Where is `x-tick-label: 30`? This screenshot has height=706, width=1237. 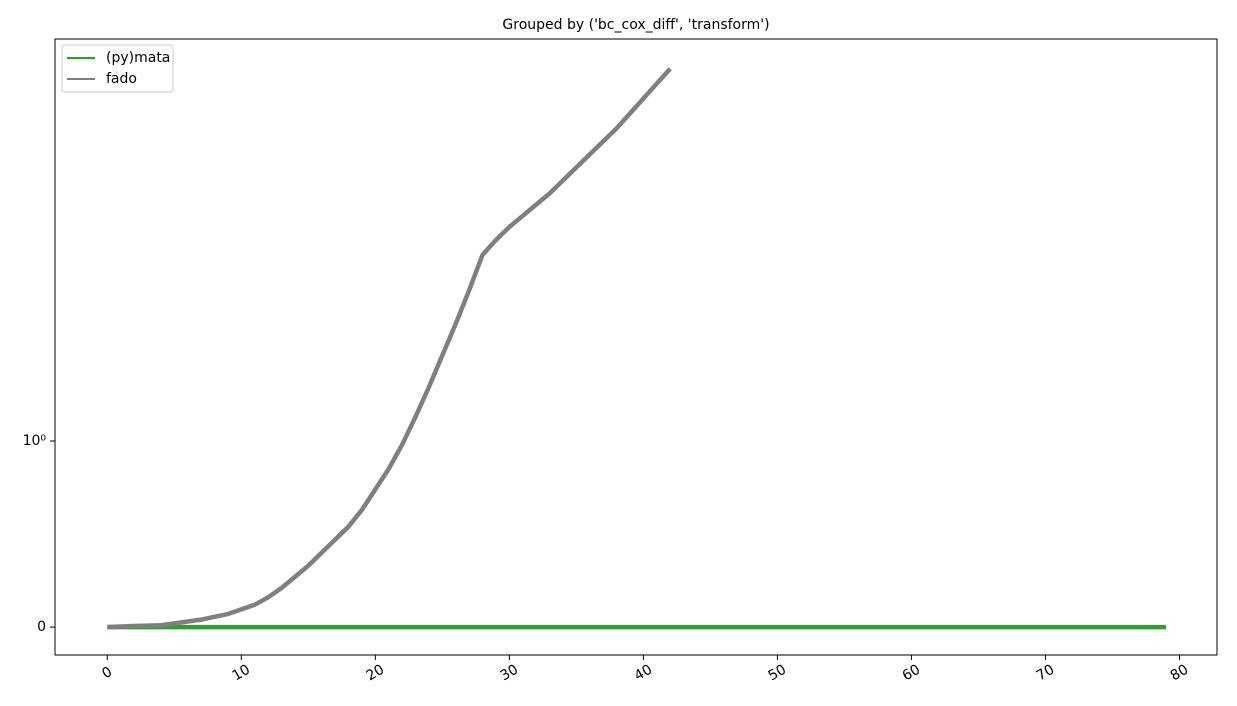 x-tick-label: 30 is located at coordinates (509, 673).